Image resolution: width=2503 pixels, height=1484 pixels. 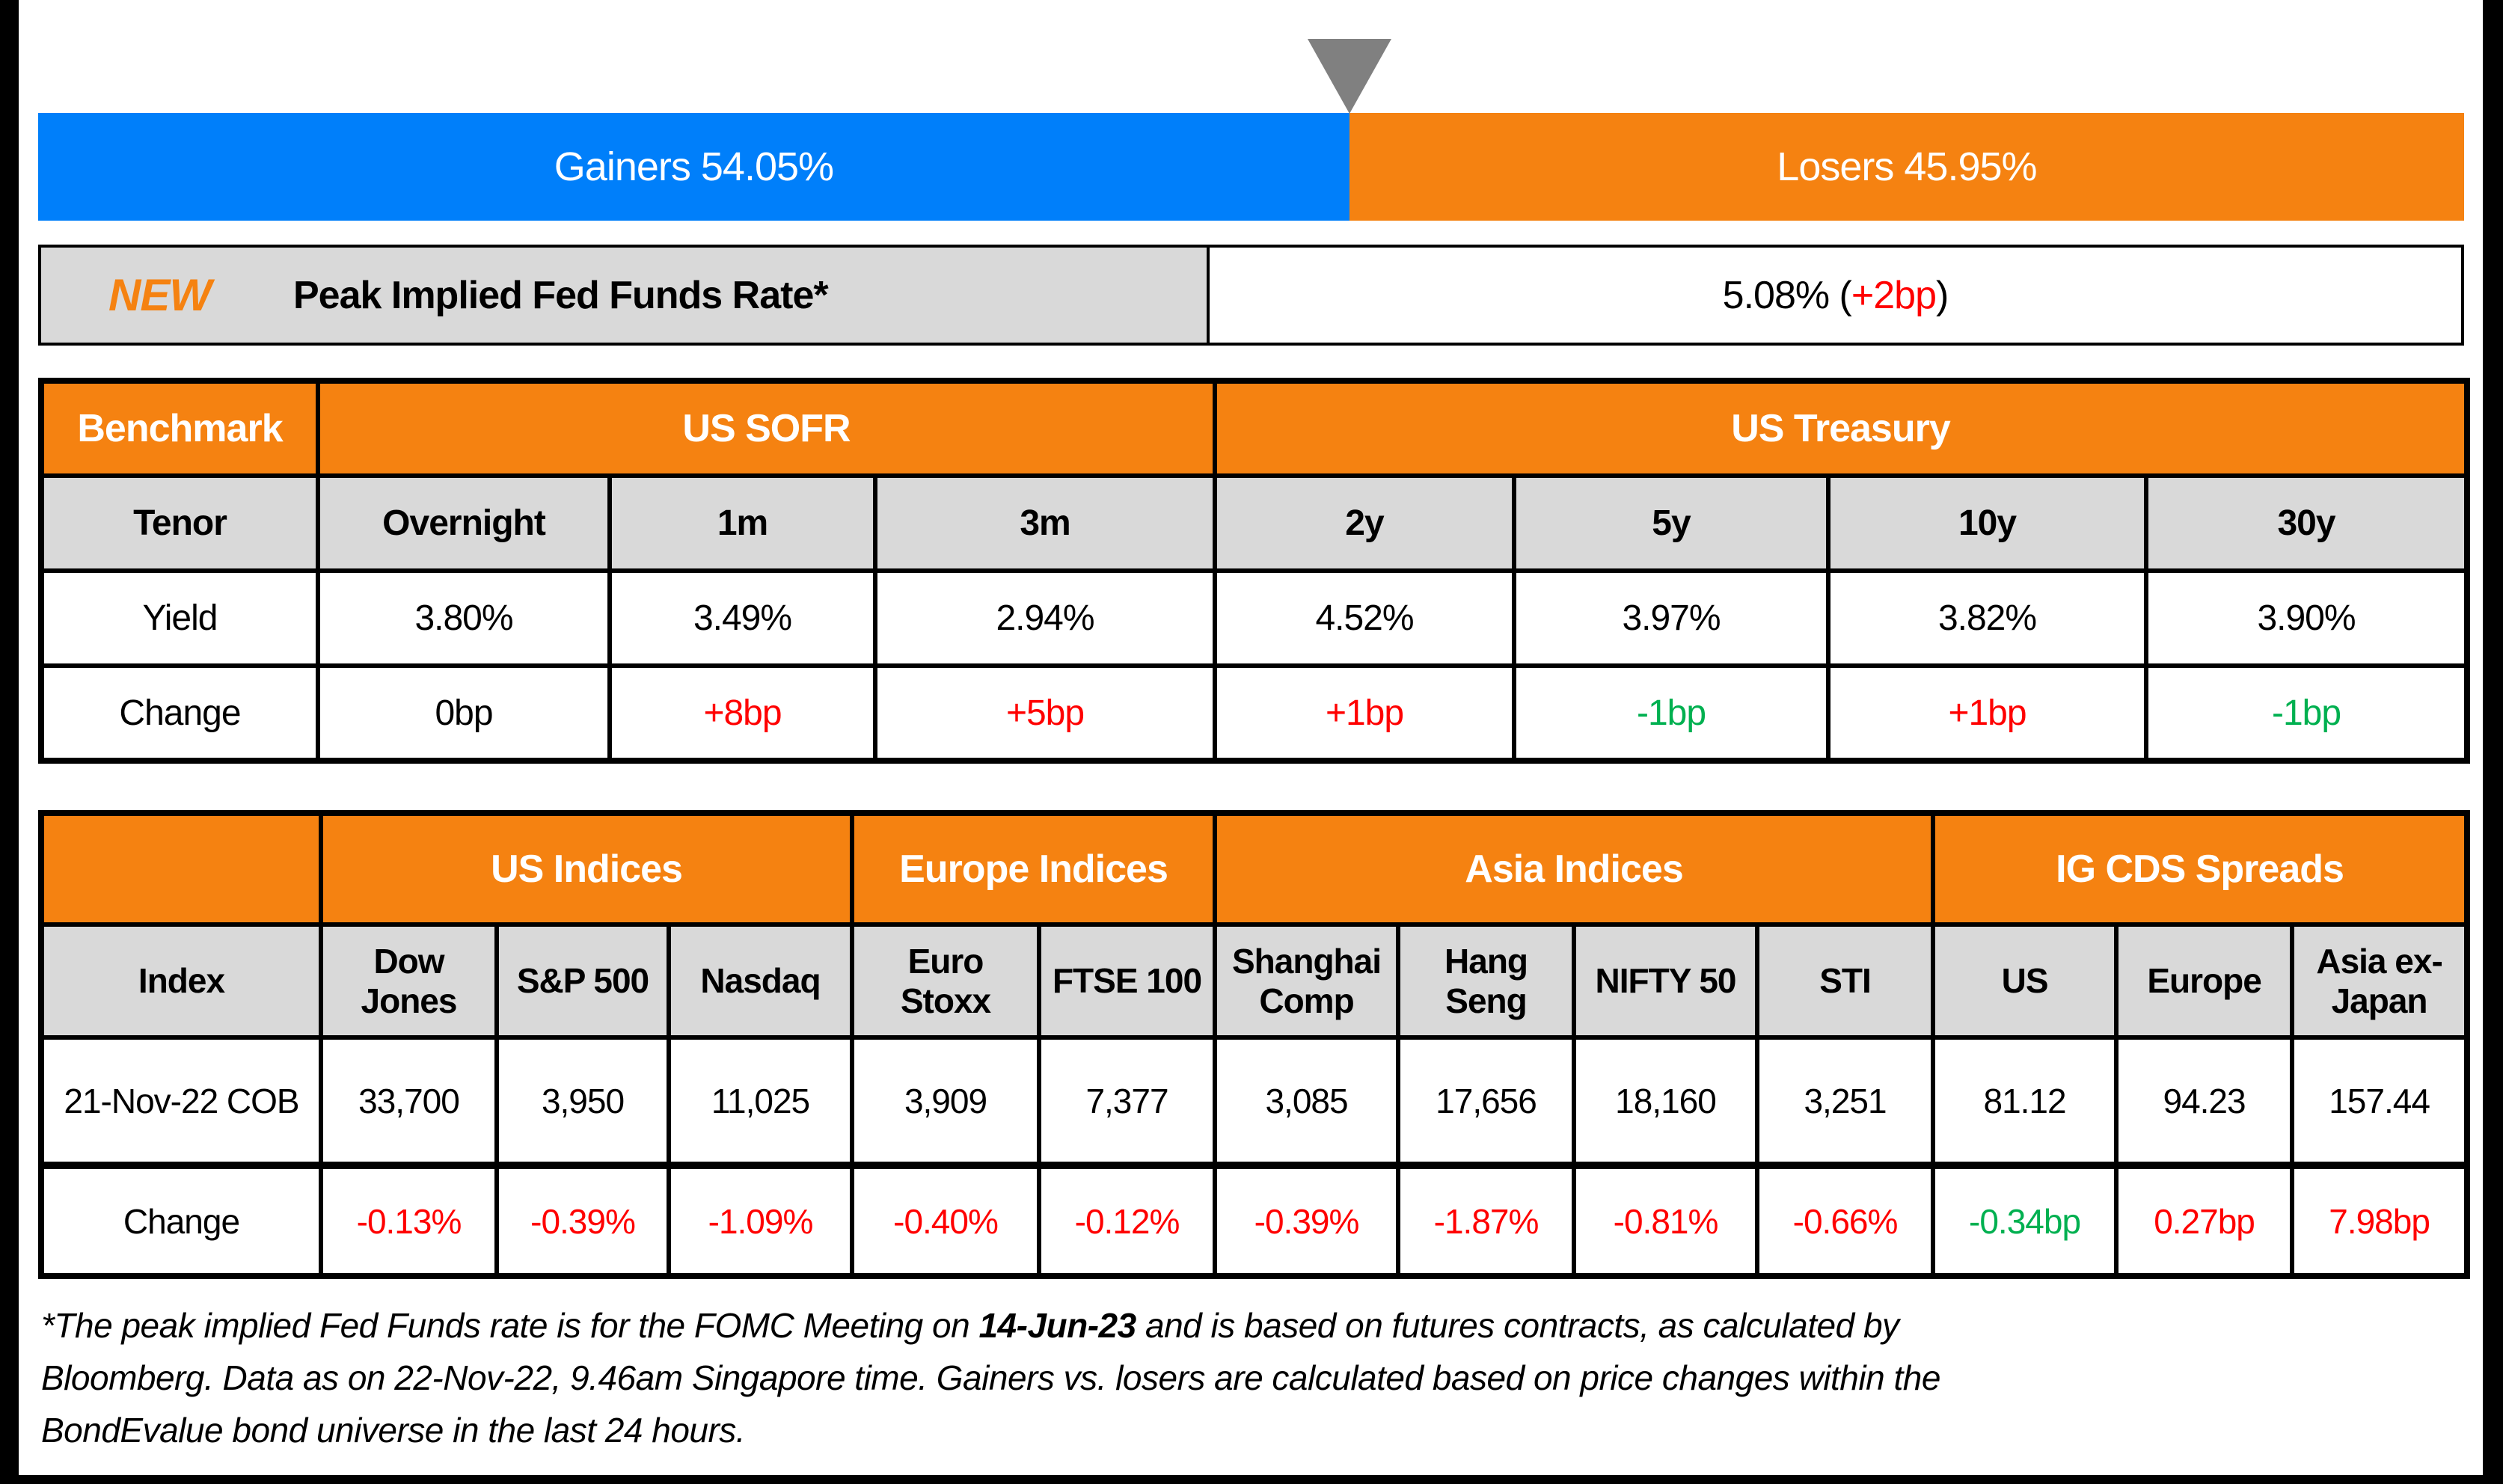 I want to click on index-hang-seng: Hang Seng, so click(x=1487, y=981).